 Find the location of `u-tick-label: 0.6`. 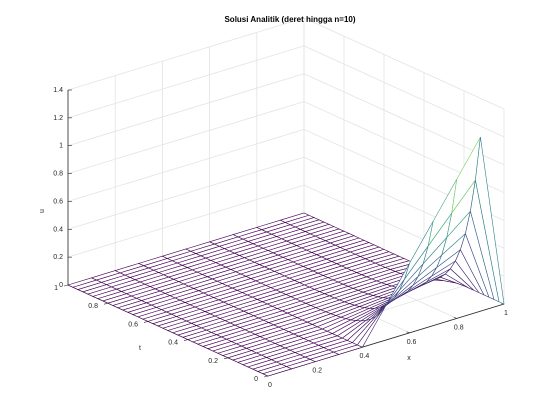

u-tick-label: 0.6 is located at coordinates (58, 201).